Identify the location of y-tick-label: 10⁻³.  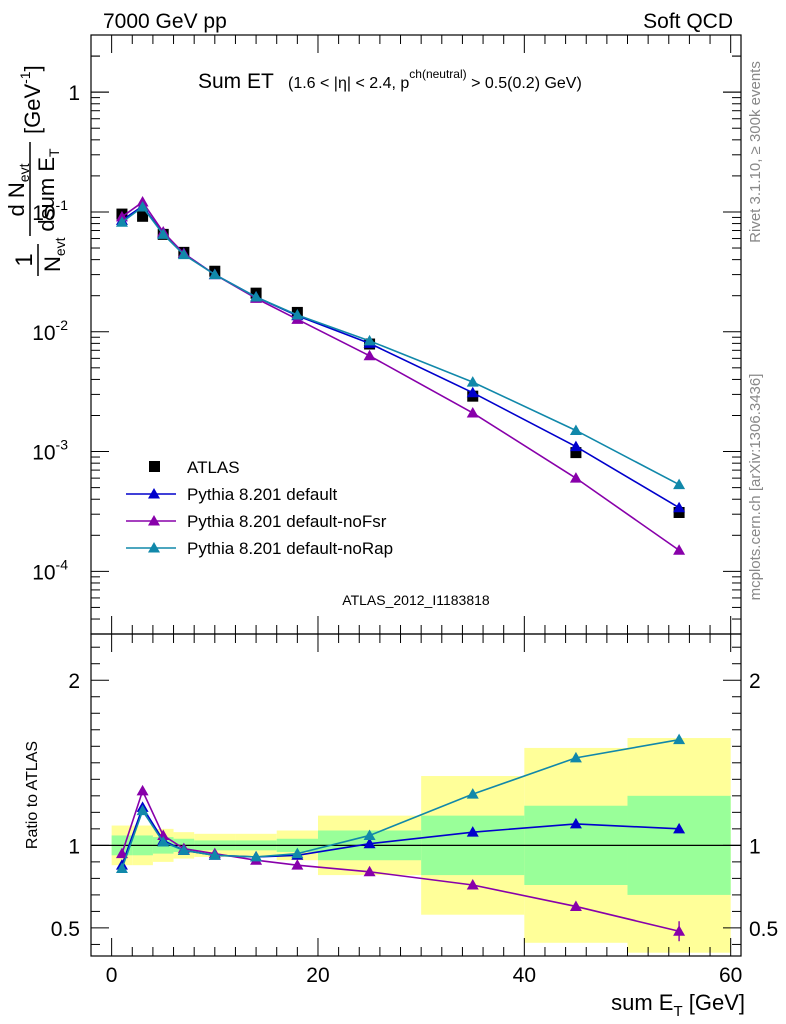
(50, 451).